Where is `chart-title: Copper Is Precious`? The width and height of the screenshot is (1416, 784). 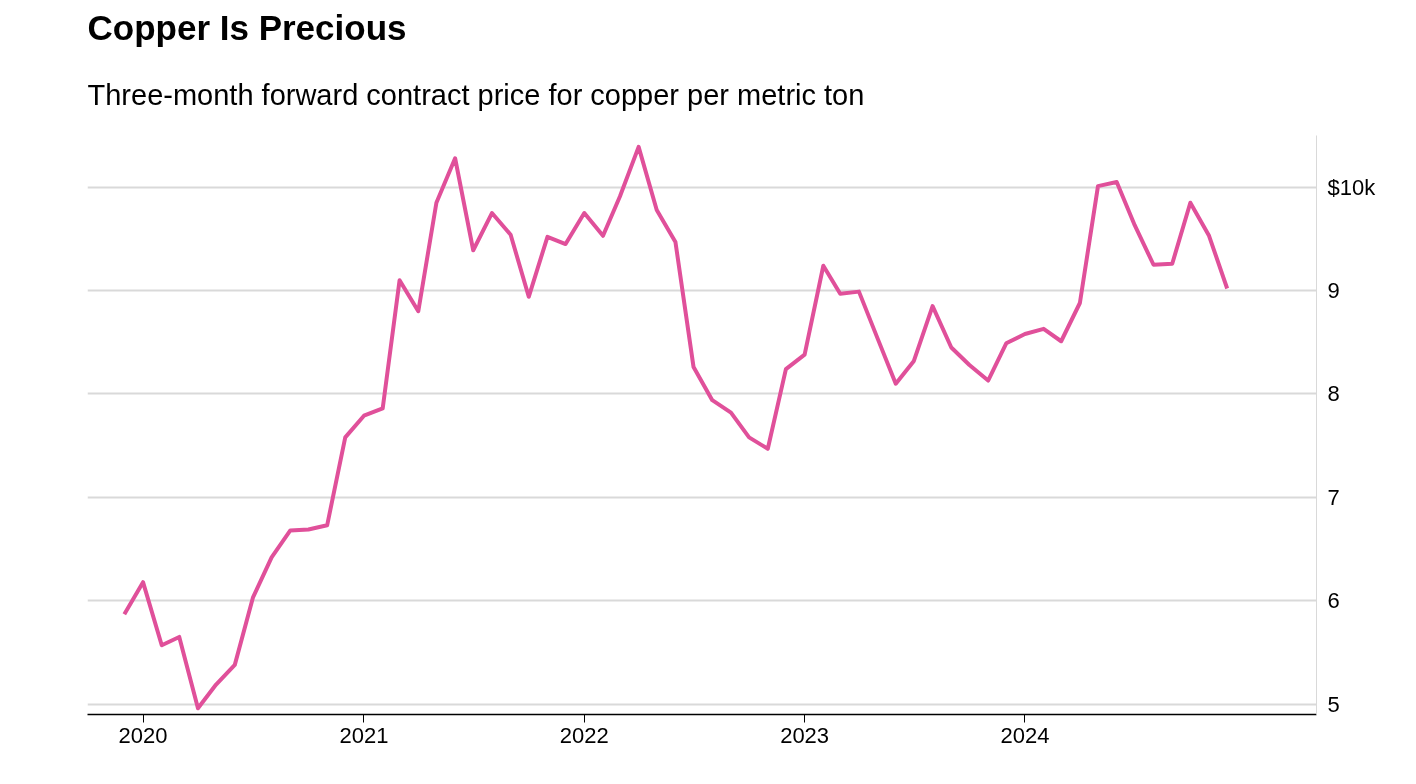 chart-title: Copper Is Precious is located at coordinates (247, 27).